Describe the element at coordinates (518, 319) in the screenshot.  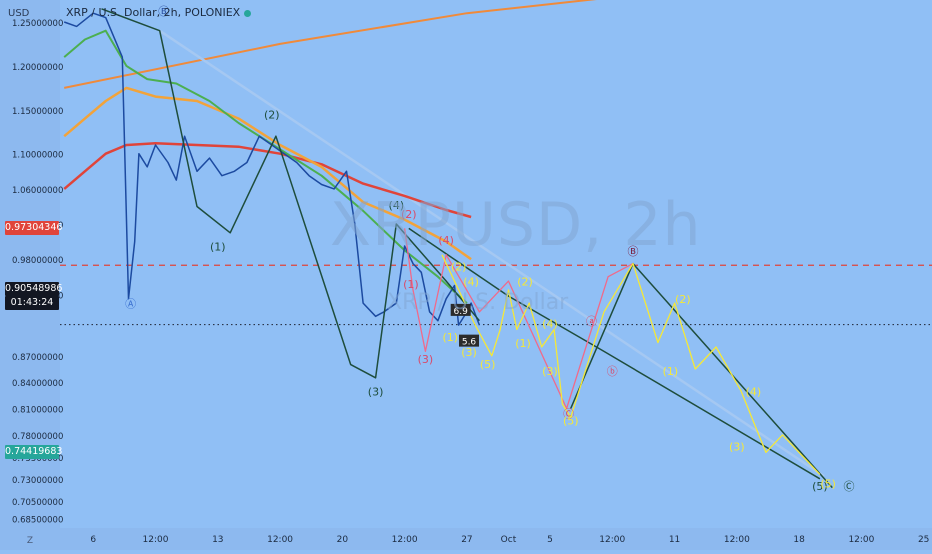
I see `elliott-wave-pink` at that location.